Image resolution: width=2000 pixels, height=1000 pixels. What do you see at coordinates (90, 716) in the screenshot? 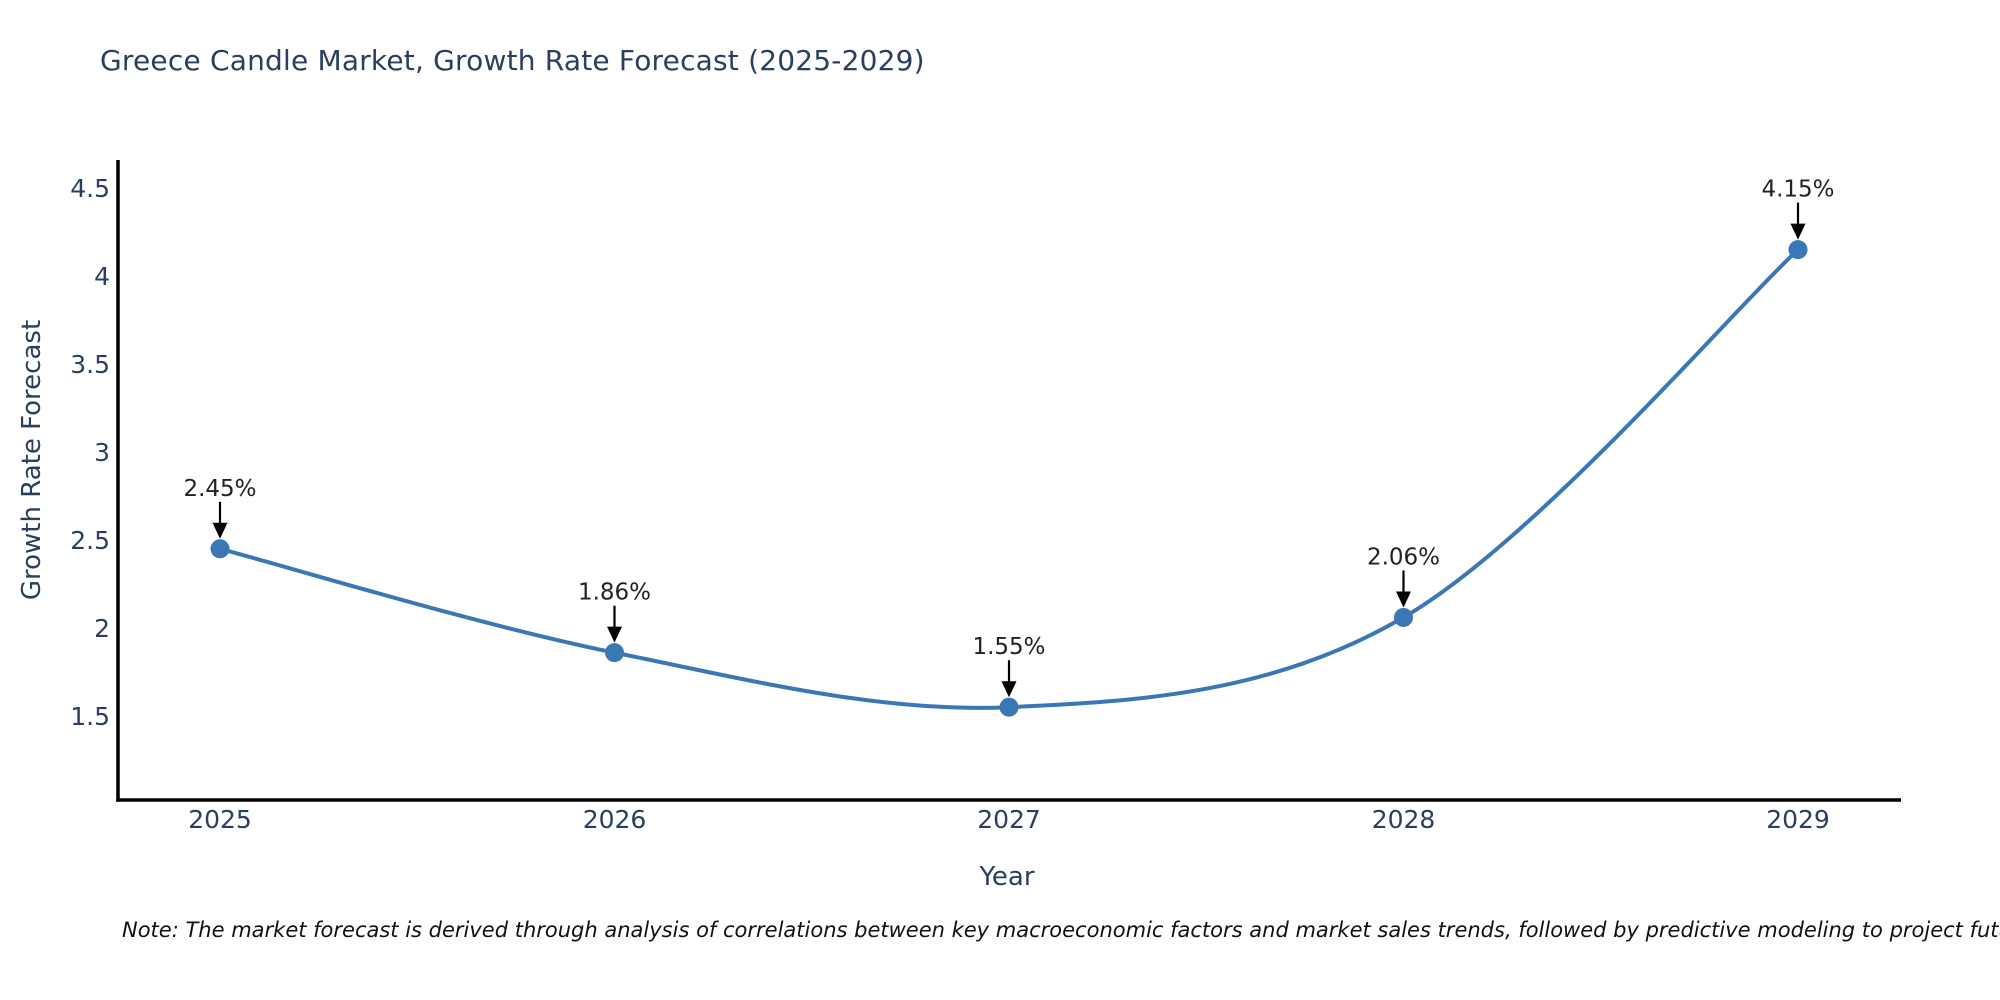
I see `y-tick-label: 1.5` at bounding box center [90, 716].